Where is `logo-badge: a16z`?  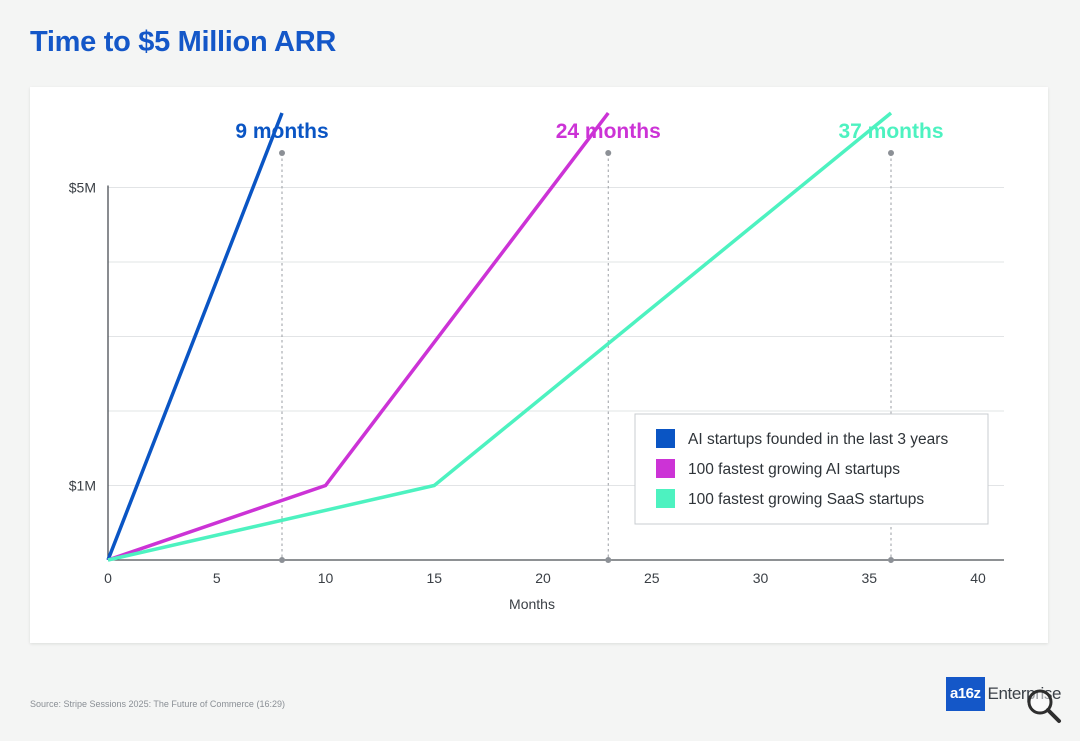
logo-badge: a16z is located at coordinates (965, 694).